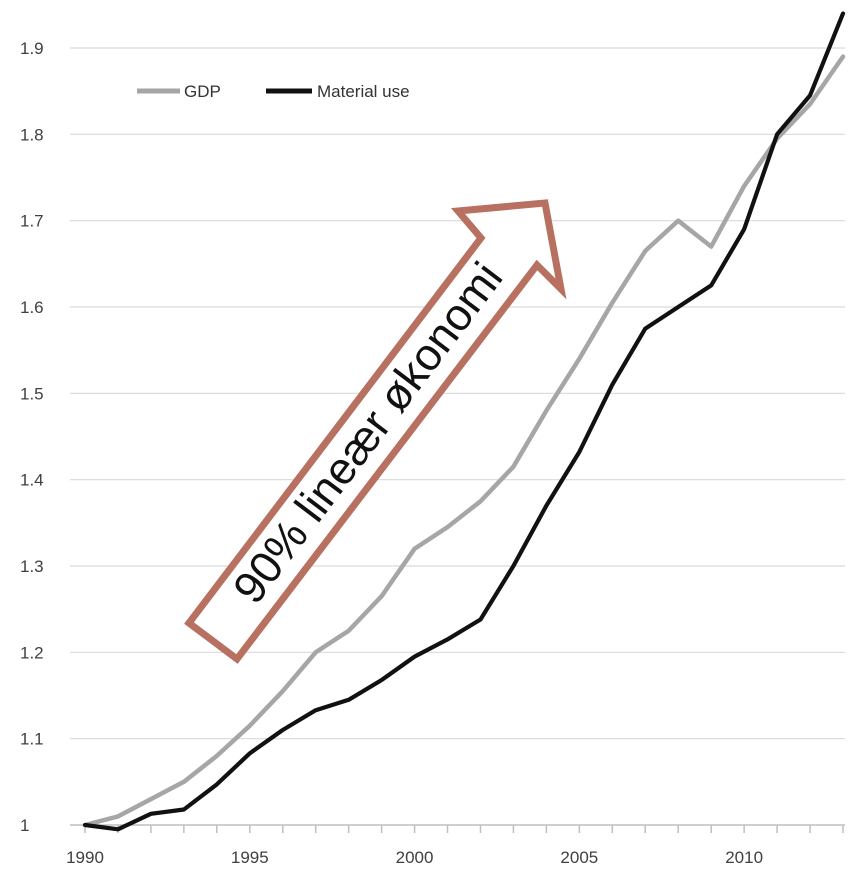 This screenshot has width=851, height=870. What do you see at coordinates (32, 437) in the screenshot?
I see `y-axis-tick-labels: 1 1.1 1.2 1.3 1.4 1.5 1.6 1.7 1.8 1.9` at bounding box center [32, 437].